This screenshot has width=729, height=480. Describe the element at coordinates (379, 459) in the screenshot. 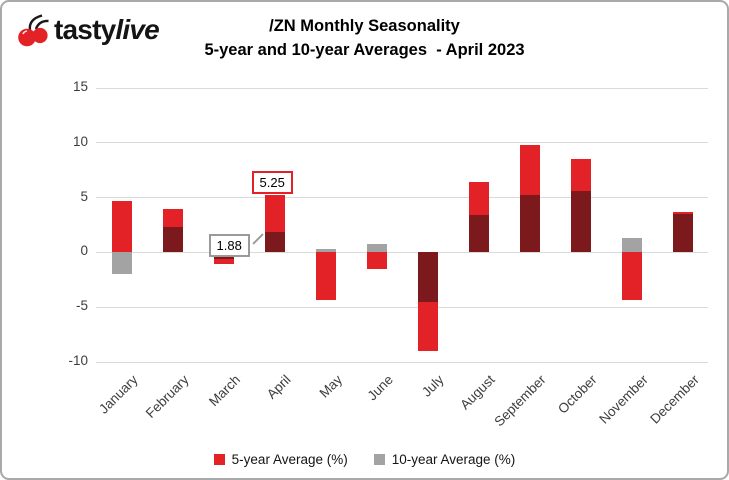

I see `legend-swatch-10yr` at that location.